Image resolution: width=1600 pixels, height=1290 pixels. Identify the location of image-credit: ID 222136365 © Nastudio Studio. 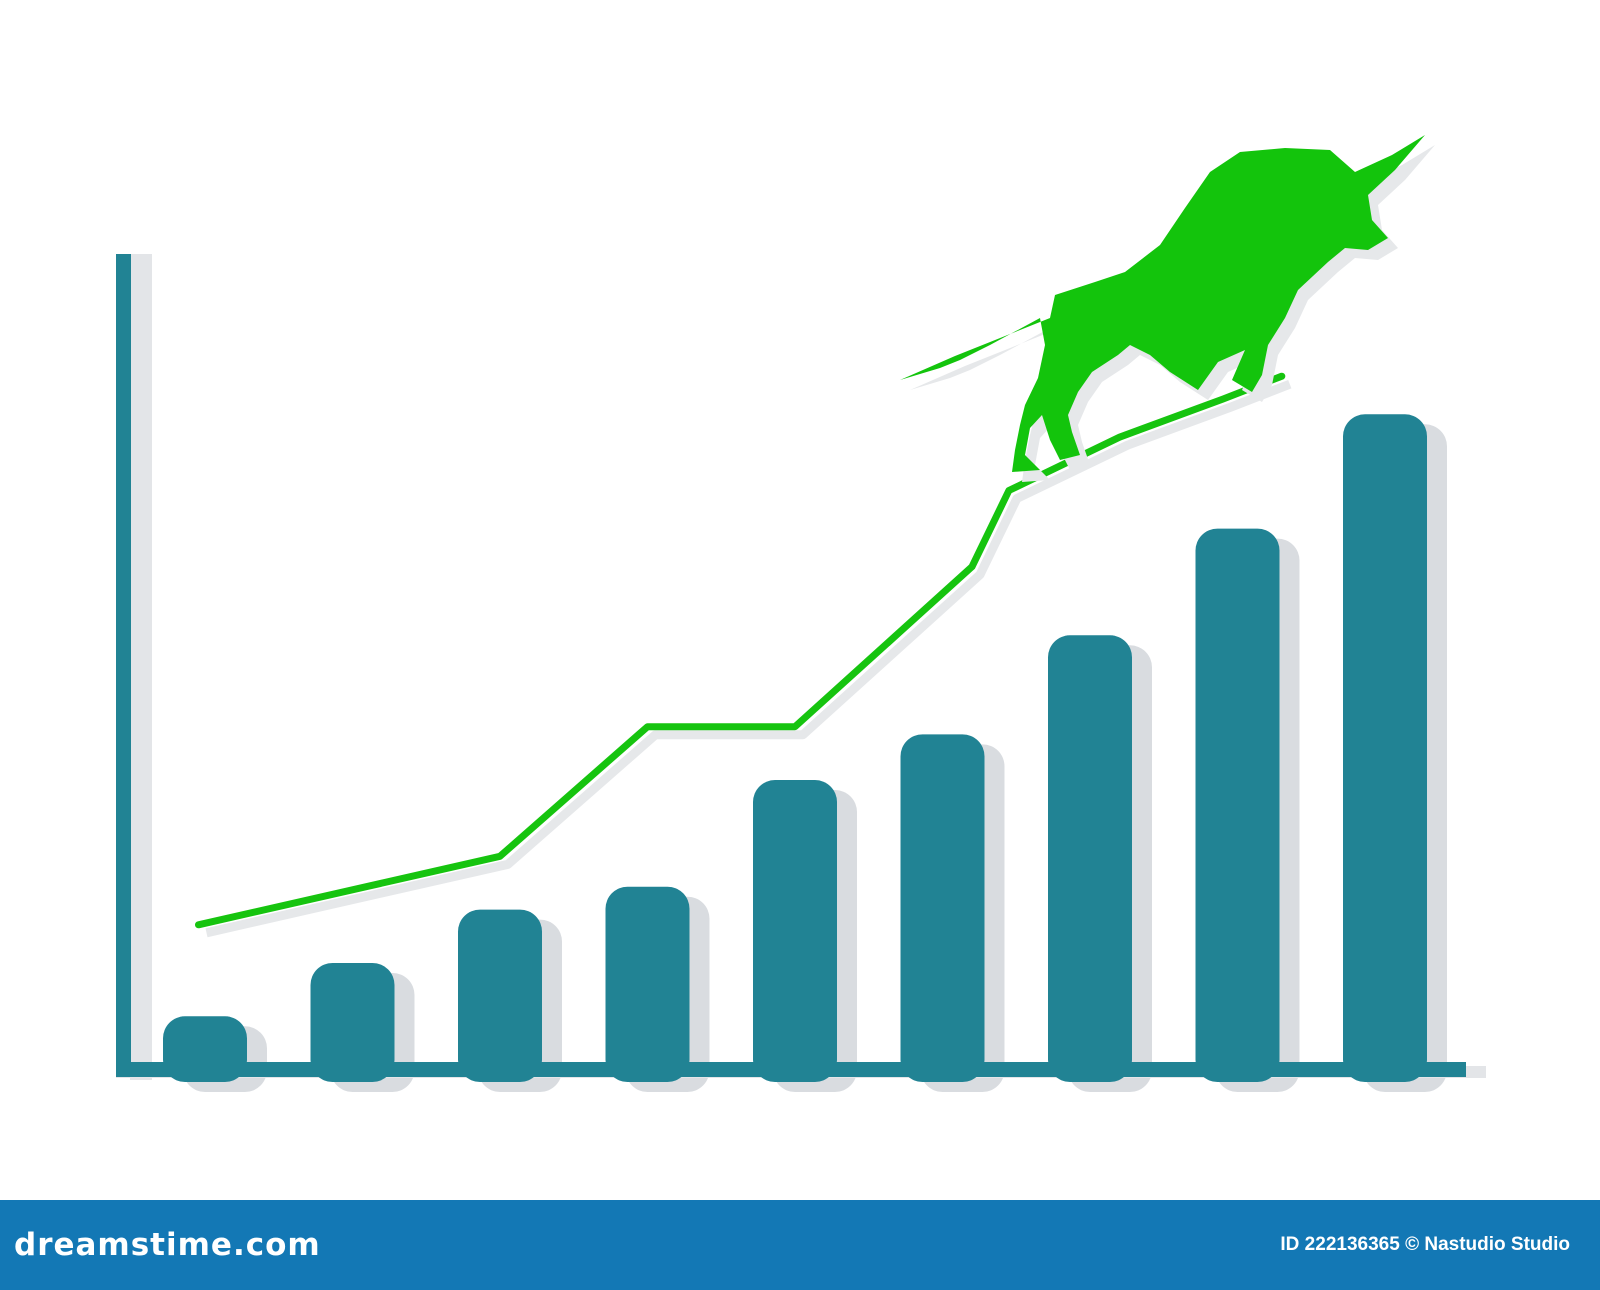
(1425, 1244).